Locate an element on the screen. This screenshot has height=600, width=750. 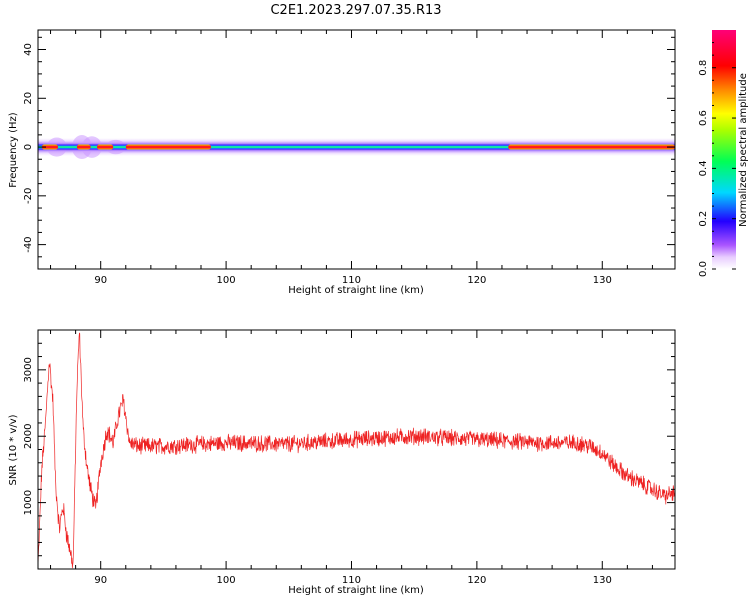
spectrogram-ylabel: Frequency (Hz) is located at coordinates (13, 150).